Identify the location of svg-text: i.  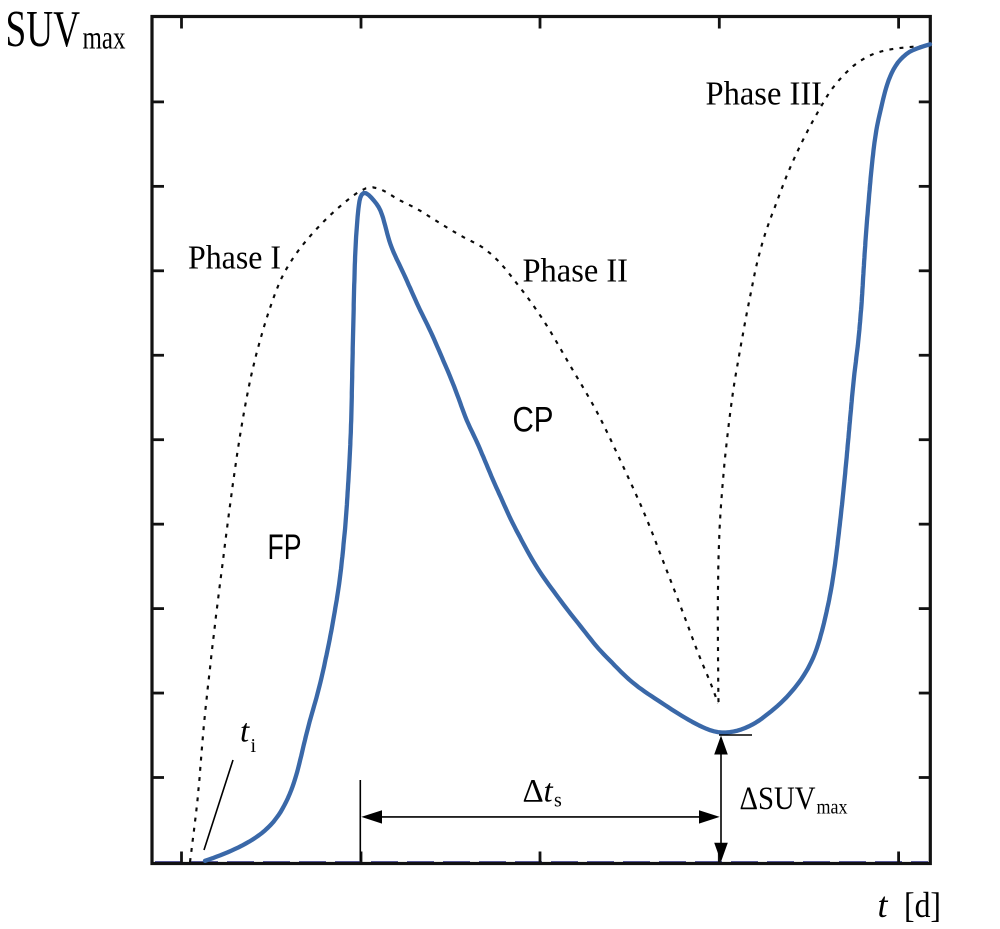
(254, 746).